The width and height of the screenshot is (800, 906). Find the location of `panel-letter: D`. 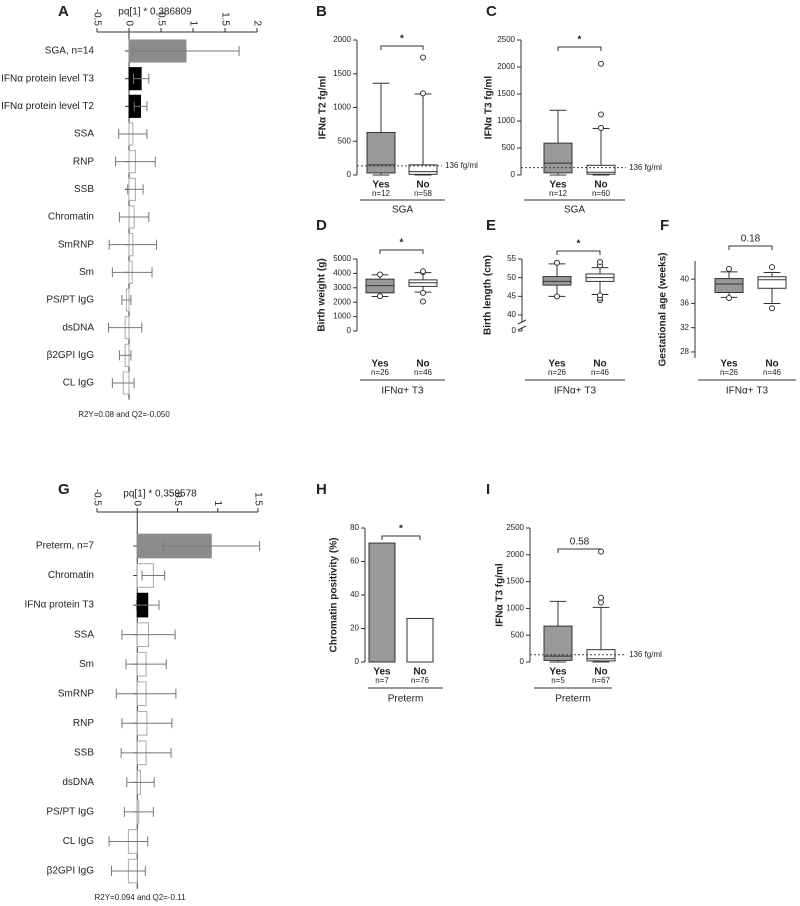

panel-letter: D is located at coordinates (321, 225).